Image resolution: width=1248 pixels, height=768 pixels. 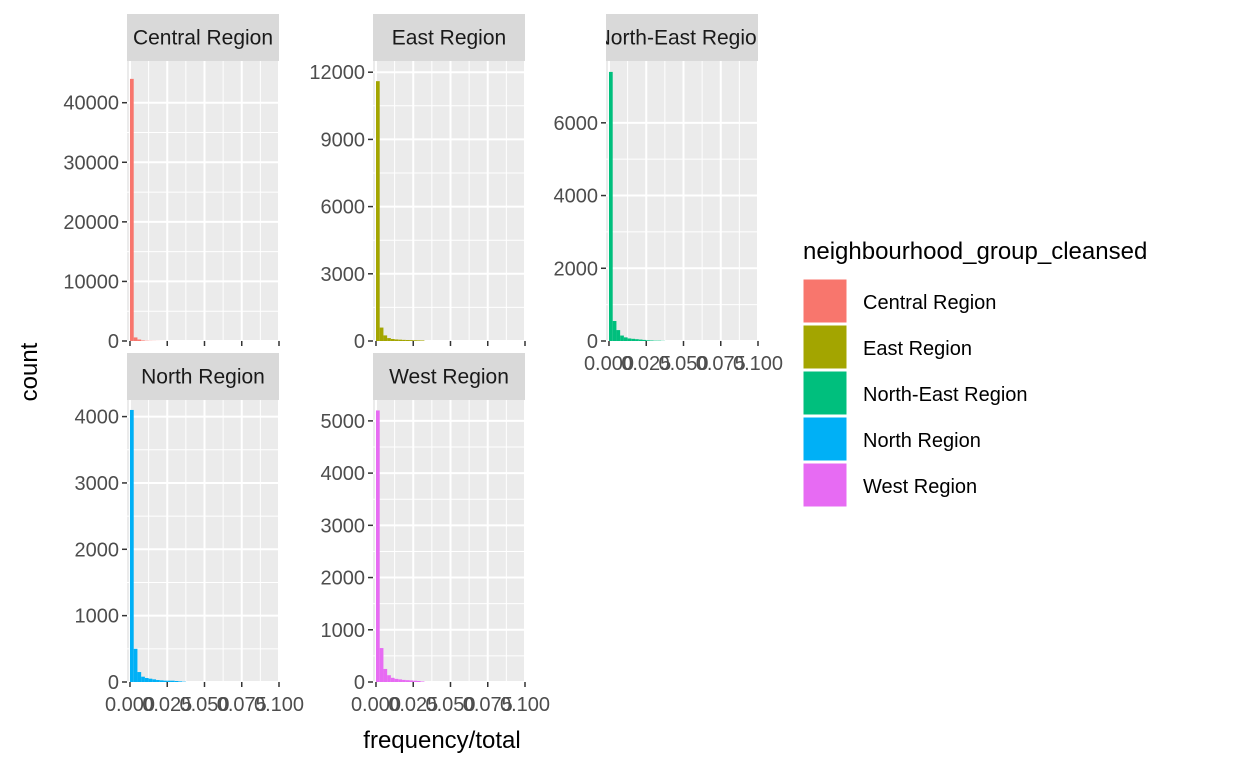 What do you see at coordinates (400, 546) in the screenshot?
I see `bars-west-region` at bounding box center [400, 546].